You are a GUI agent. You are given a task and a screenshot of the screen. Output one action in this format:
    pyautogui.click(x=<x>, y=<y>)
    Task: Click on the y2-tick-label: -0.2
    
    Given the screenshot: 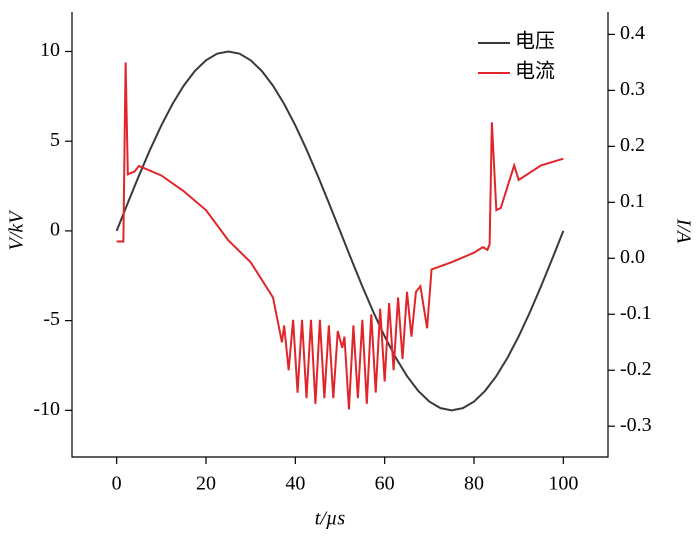 What is the action you would take?
    pyautogui.click(x=636, y=369)
    